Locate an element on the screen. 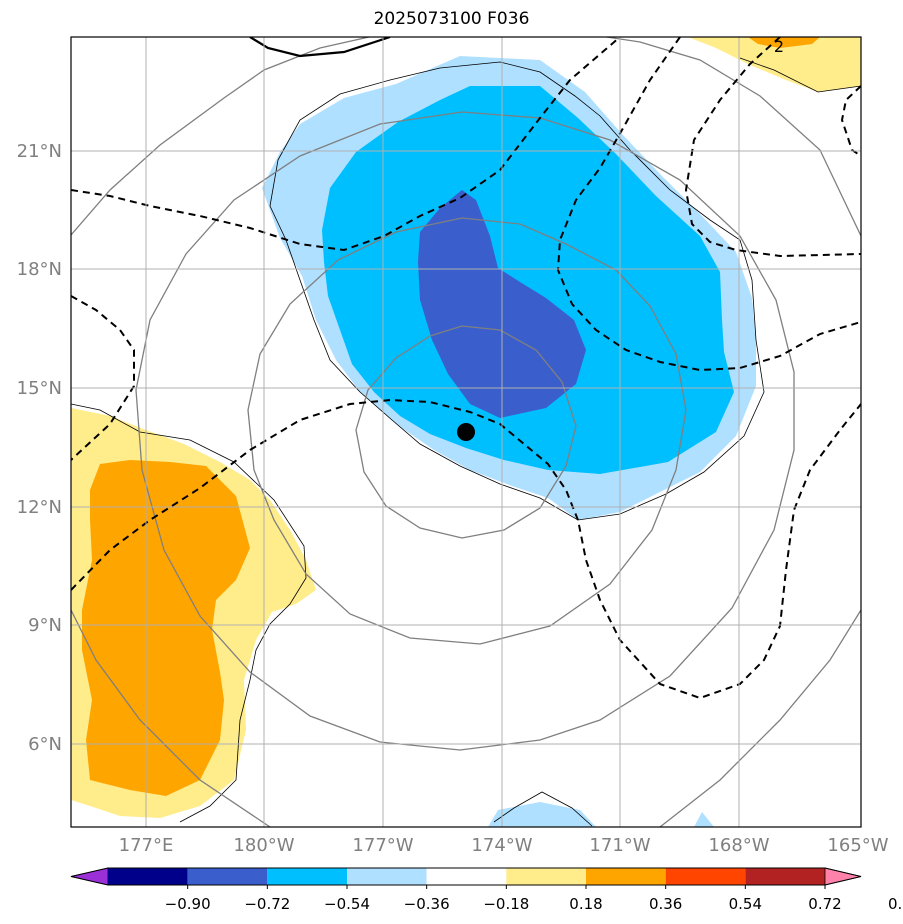 The height and width of the screenshot is (924, 903). colorbar-tick-label: −0.90 is located at coordinates (188, 904).